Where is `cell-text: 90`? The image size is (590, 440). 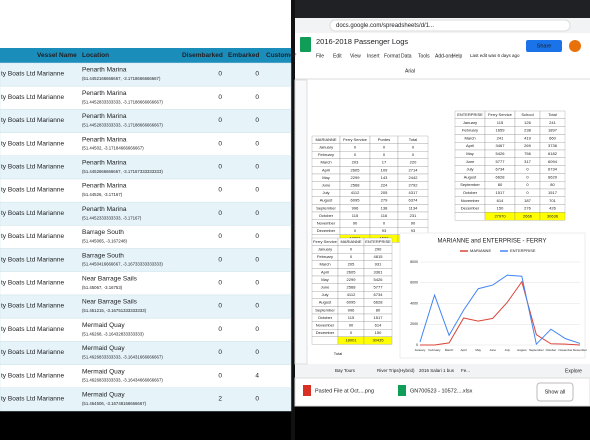
cell-text: 90 is located at coordinates (413, 222).